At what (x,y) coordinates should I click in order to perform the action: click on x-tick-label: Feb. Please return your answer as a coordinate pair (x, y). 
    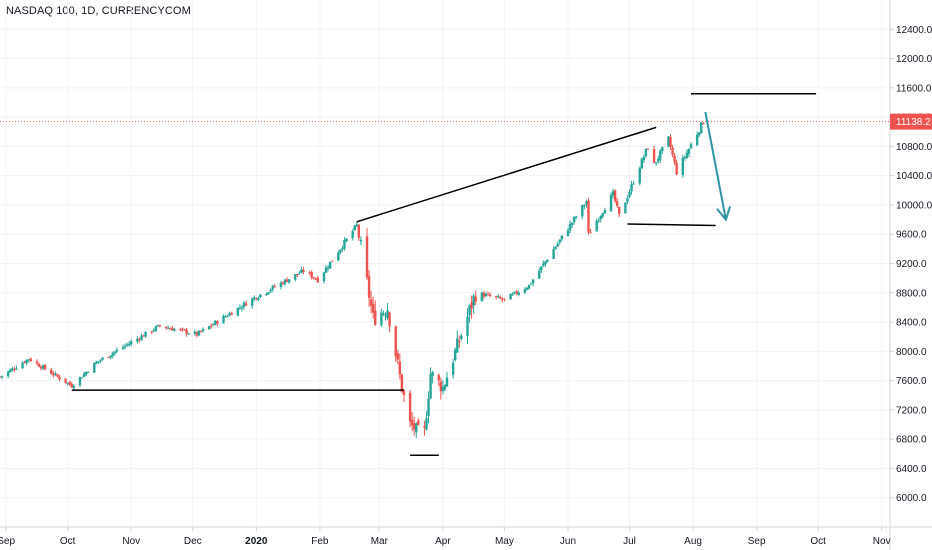
    Looking at the image, I should click on (320, 541).